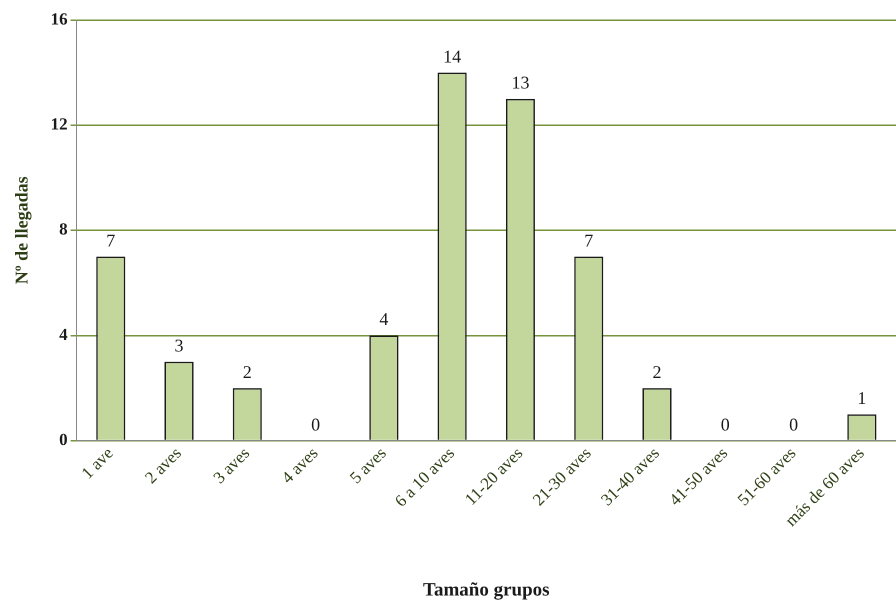 This screenshot has width=896, height=610. Describe the element at coordinates (163, 465) in the screenshot. I see `x-tick-label: 2 aves` at that location.